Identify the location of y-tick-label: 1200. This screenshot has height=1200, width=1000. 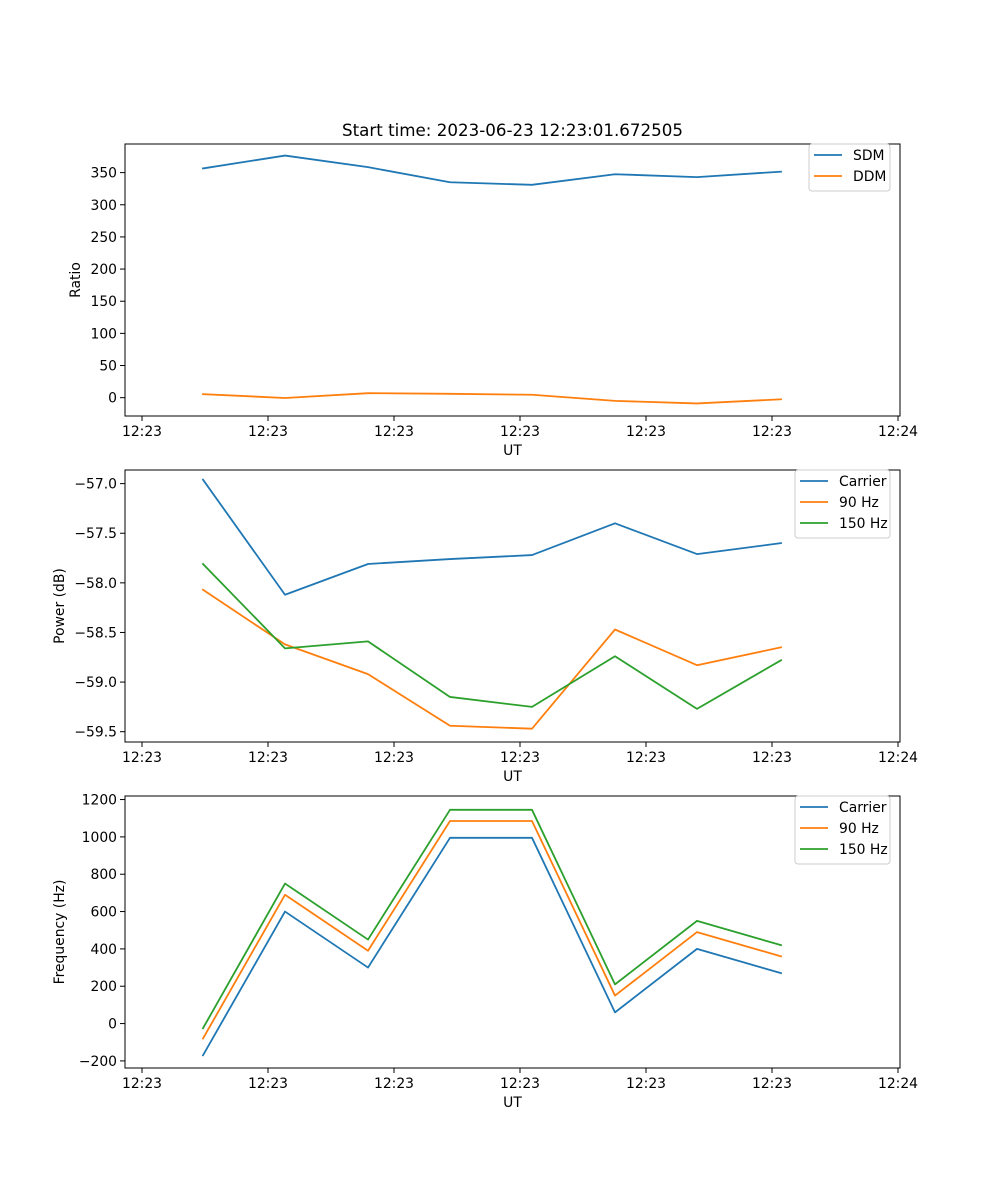
(99, 801).